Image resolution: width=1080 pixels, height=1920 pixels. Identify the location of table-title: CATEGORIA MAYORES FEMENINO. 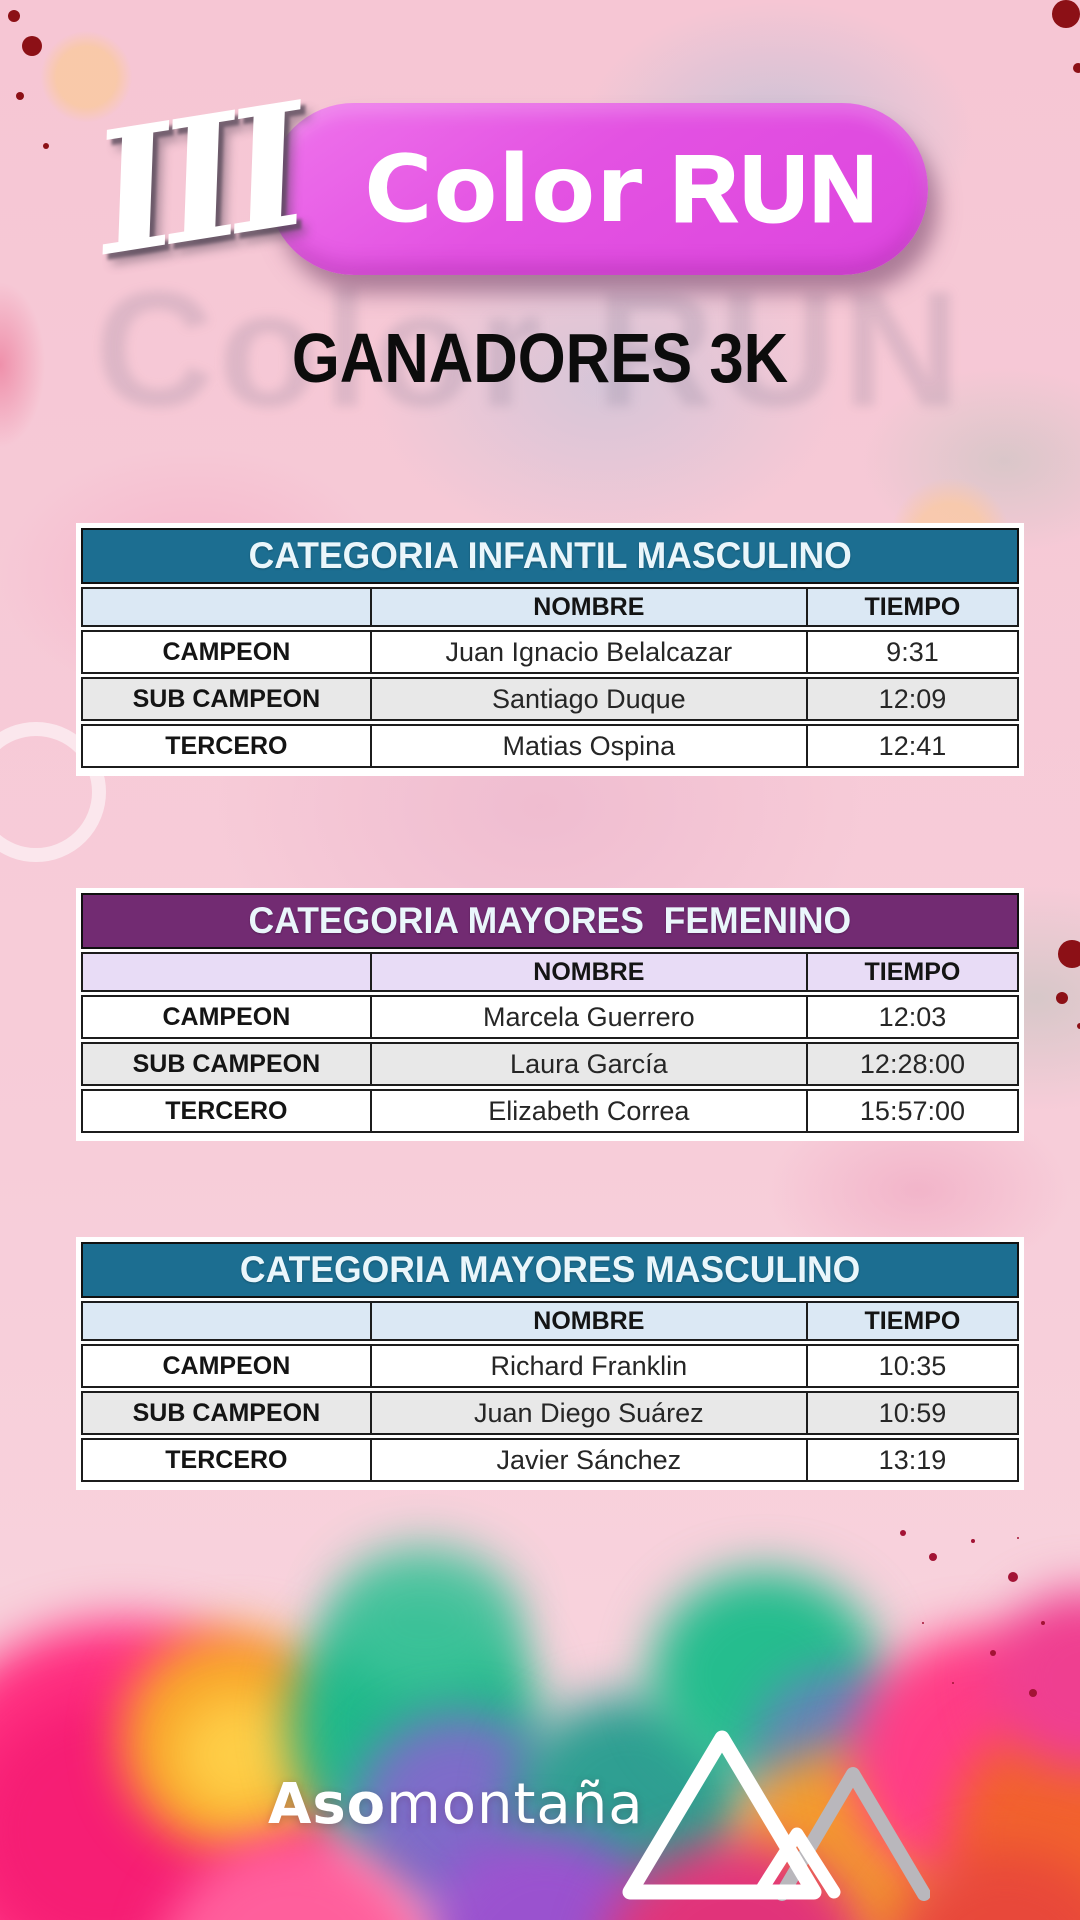
(550, 920).